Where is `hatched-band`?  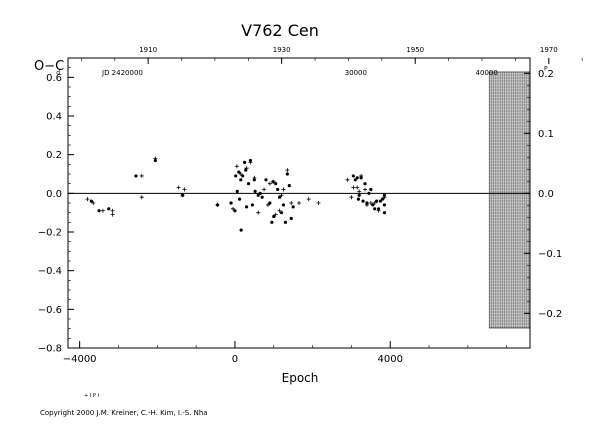
hatched-band is located at coordinates (509, 200).